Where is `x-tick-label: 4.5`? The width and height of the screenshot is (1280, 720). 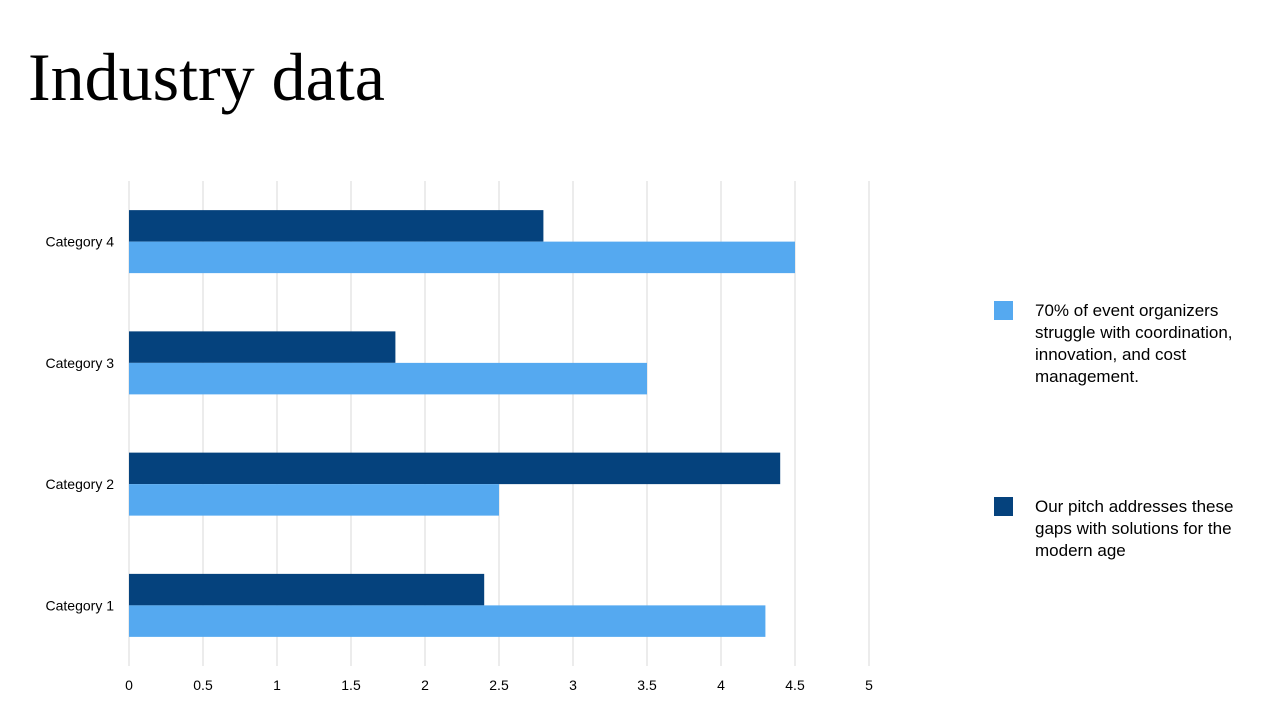
x-tick-label: 4.5 is located at coordinates (795, 685).